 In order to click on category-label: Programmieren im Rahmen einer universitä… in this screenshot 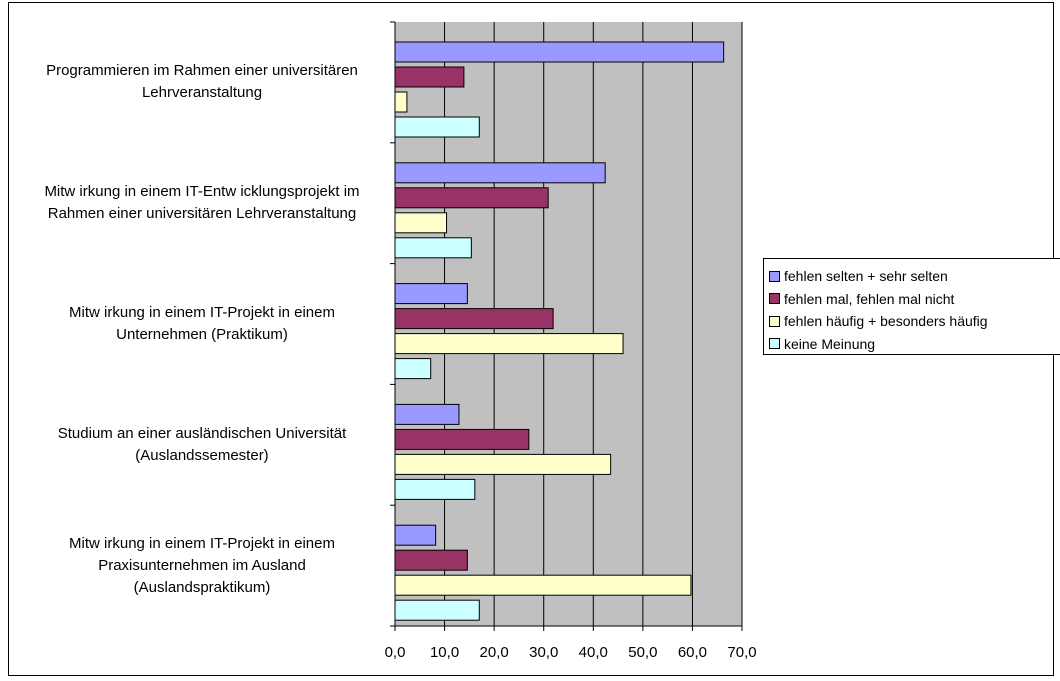, I will do `click(202, 82)`.